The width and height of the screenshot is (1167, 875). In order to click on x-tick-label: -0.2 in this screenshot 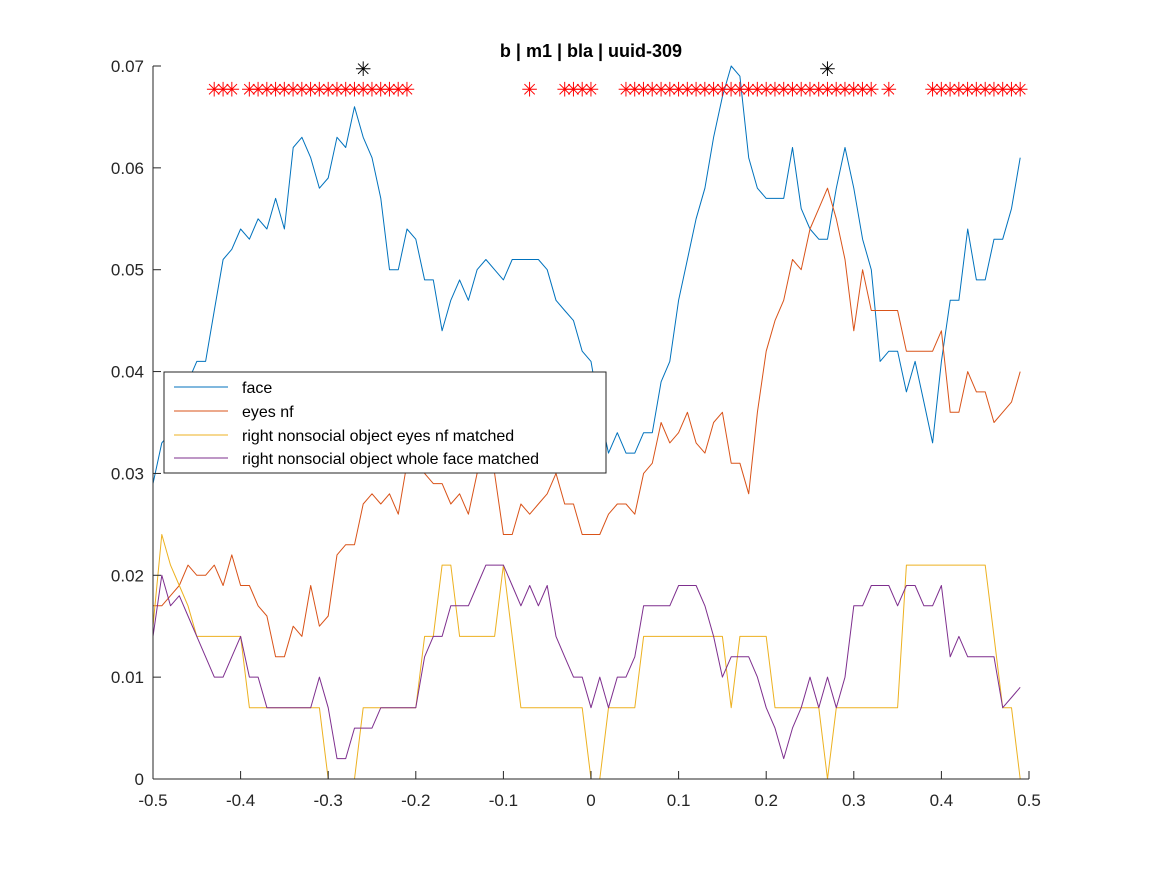, I will do `click(415, 800)`.